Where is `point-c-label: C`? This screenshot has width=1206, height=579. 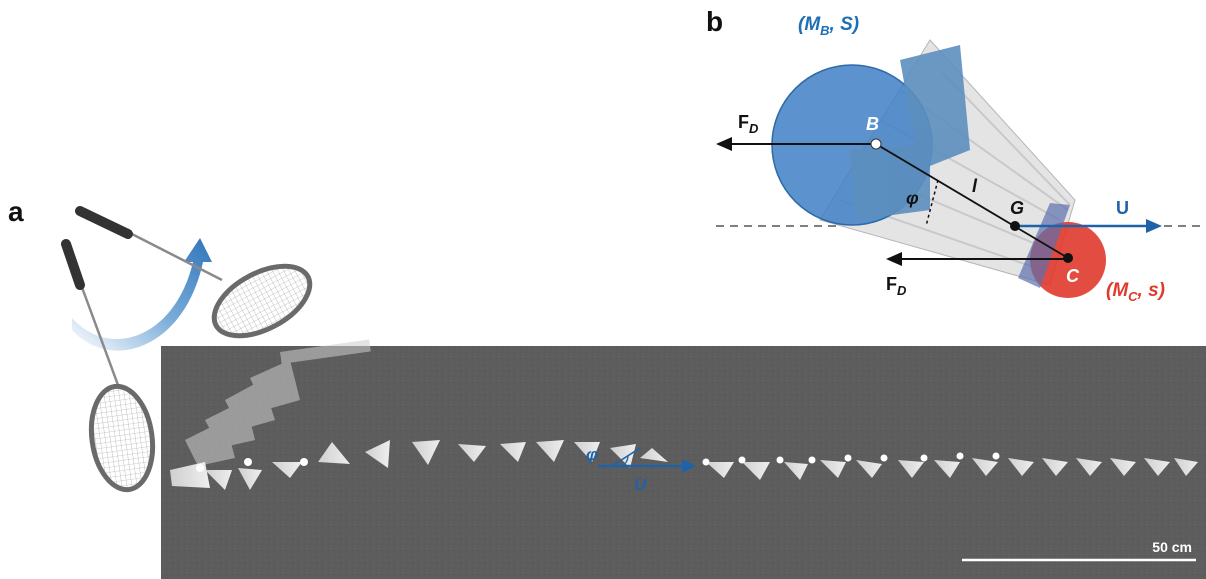 point-c-label: C is located at coordinates (1073, 276).